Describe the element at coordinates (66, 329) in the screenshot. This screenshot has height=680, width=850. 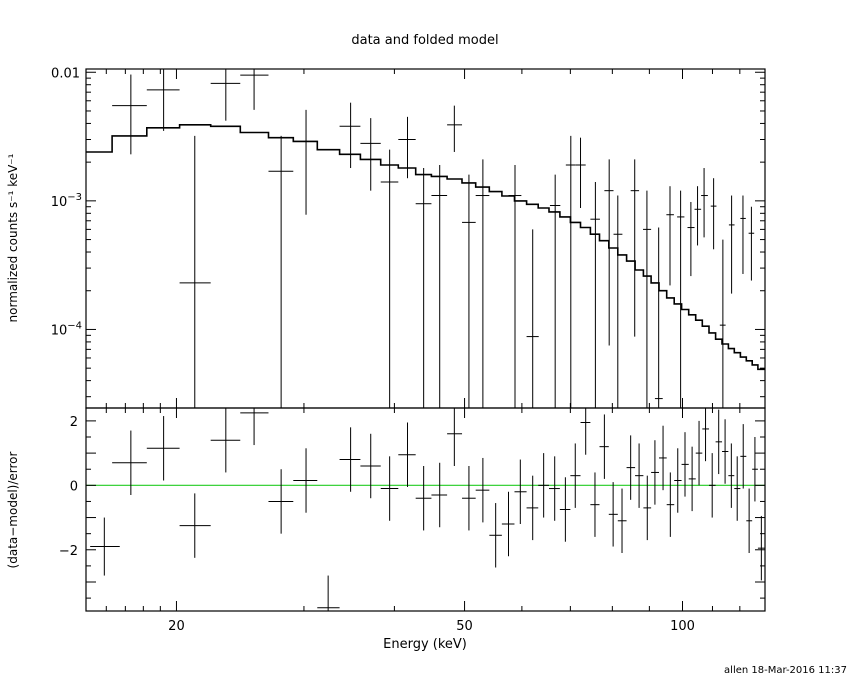
I see `y-tick-label: 10⁻⁴` at that location.